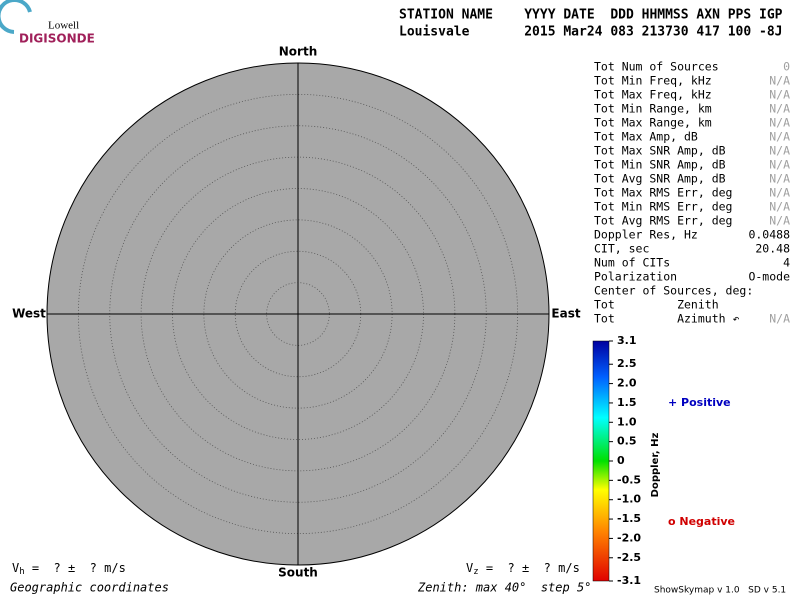  What do you see at coordinates (629, 518) in the screenshot?
I see `colorbar-tick-label: -1.5` at bounding box center [629, 518].